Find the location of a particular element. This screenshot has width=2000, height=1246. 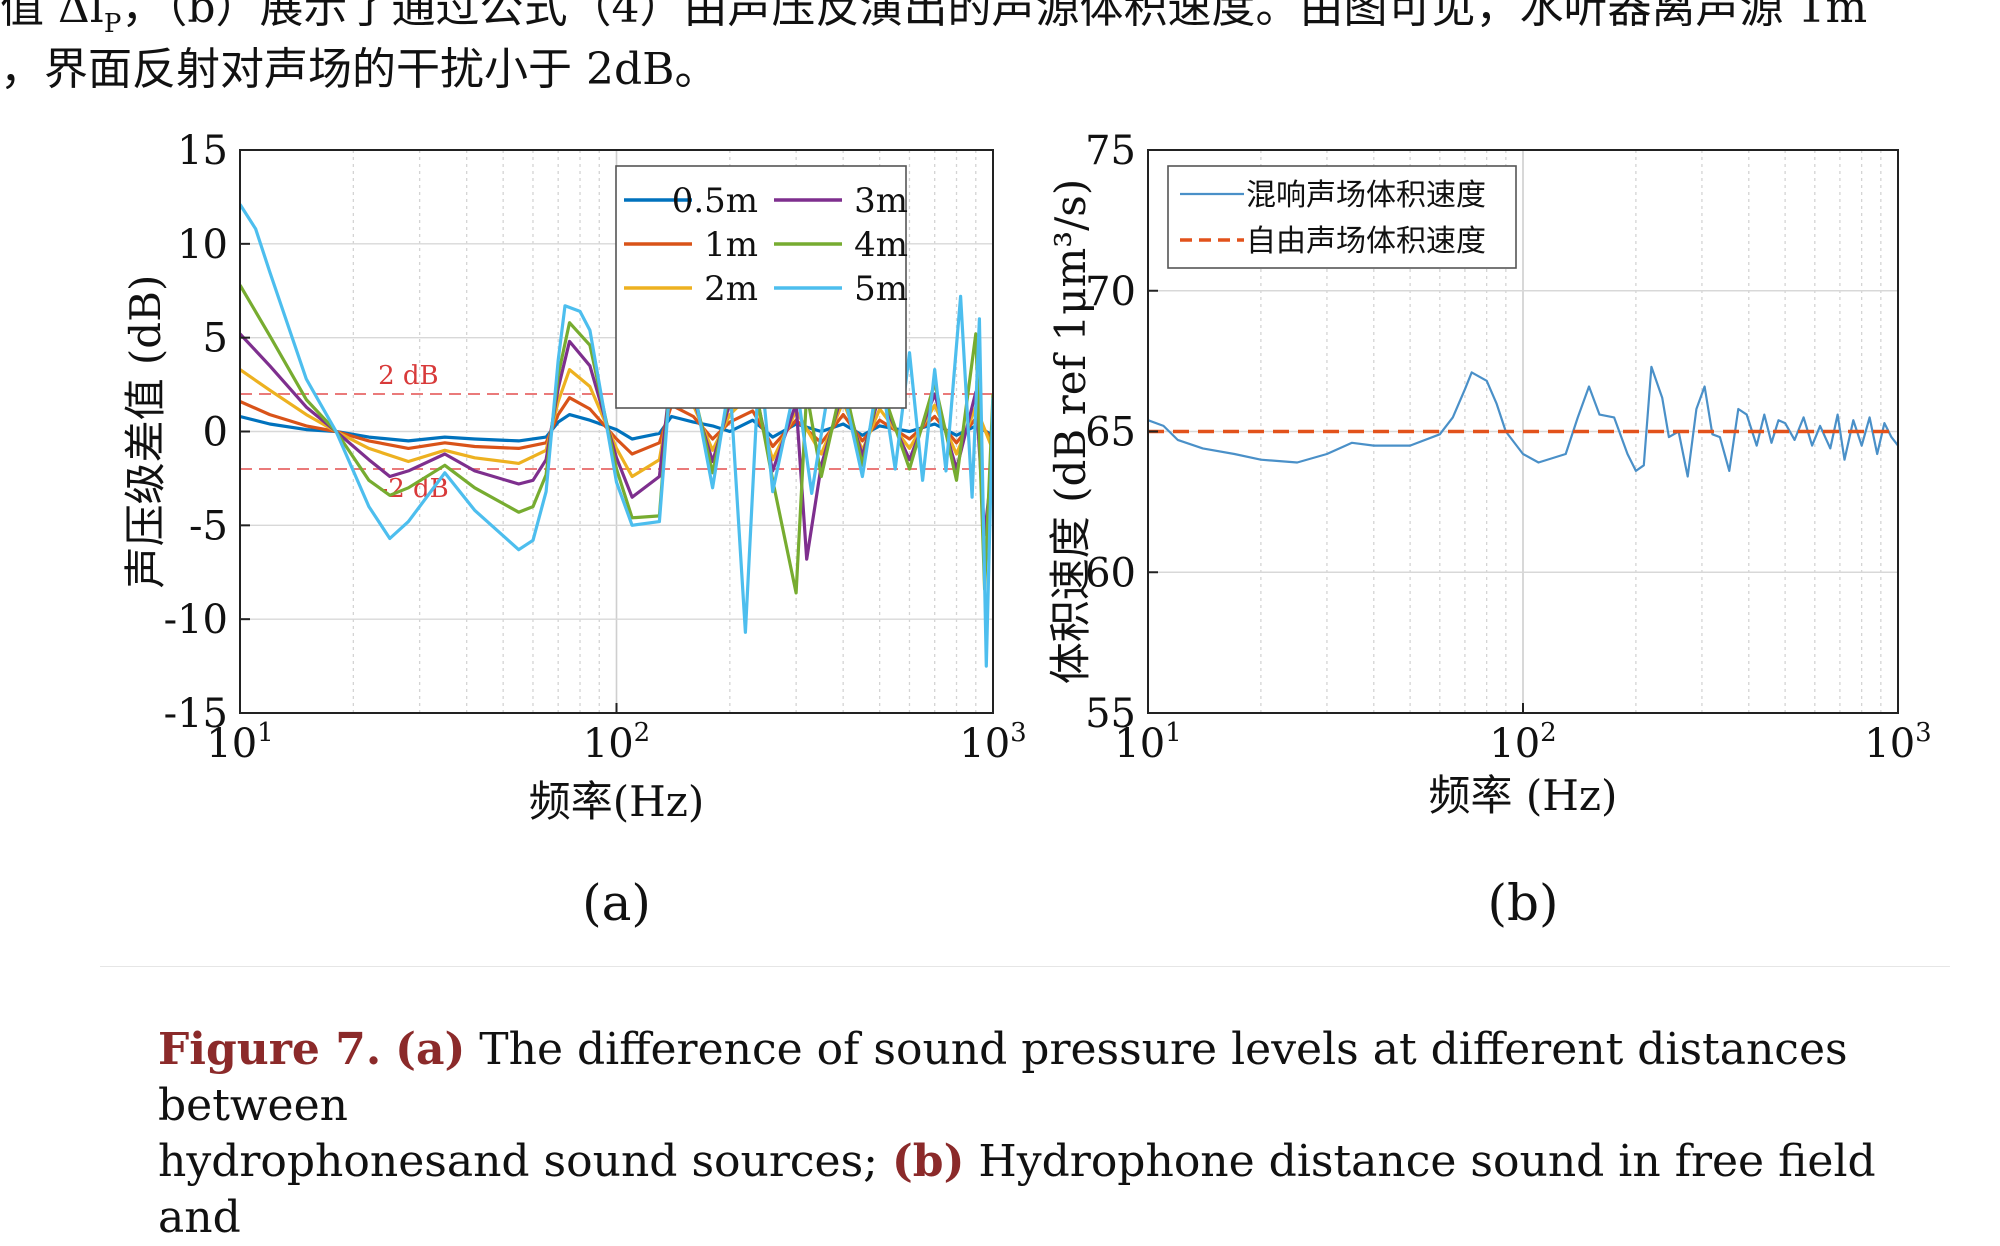

legend-label: 2m is located at coordinates (731, 289).